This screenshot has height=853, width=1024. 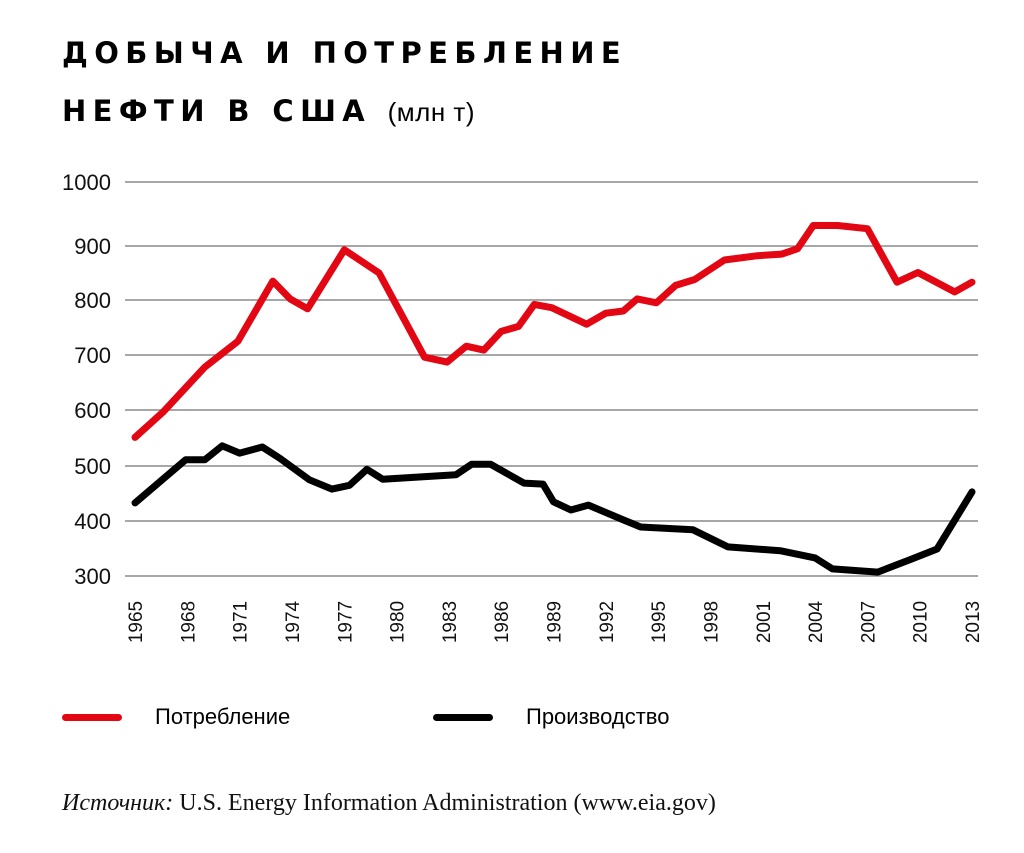 What do you see at coordinates (293, 621) in the screenshot?
I see `x-tick-label: 1974` at bounding box center [293, 621].